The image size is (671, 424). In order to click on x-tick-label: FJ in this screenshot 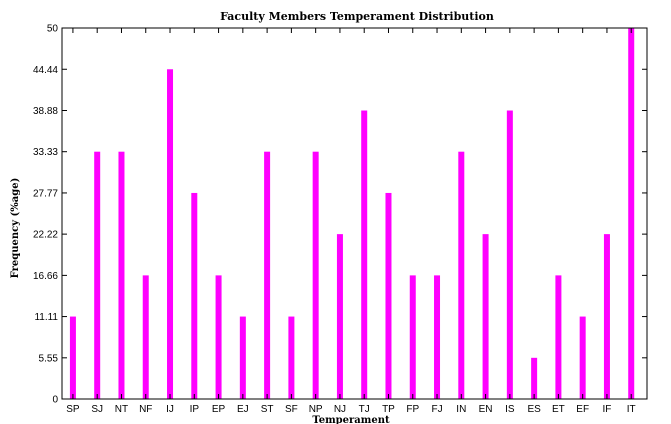, I will do `click(436, 409)`.